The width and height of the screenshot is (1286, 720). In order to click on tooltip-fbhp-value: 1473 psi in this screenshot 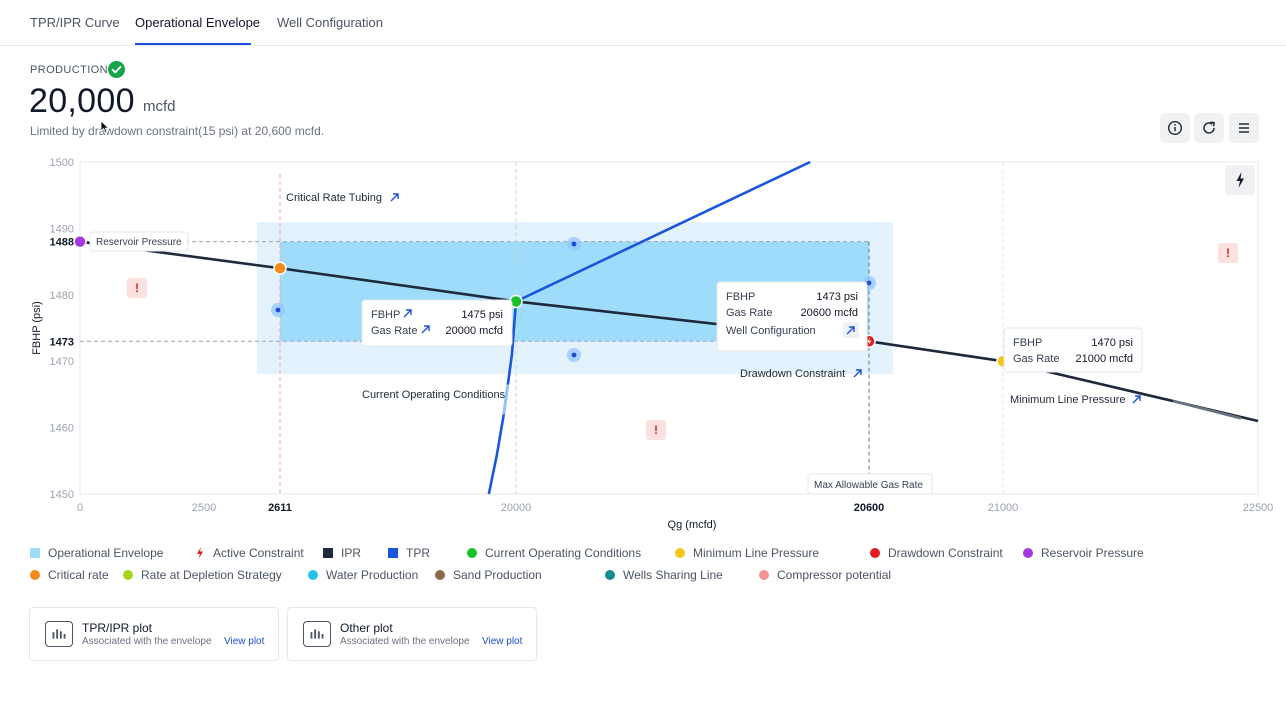, I will do `click(837, 297)`.